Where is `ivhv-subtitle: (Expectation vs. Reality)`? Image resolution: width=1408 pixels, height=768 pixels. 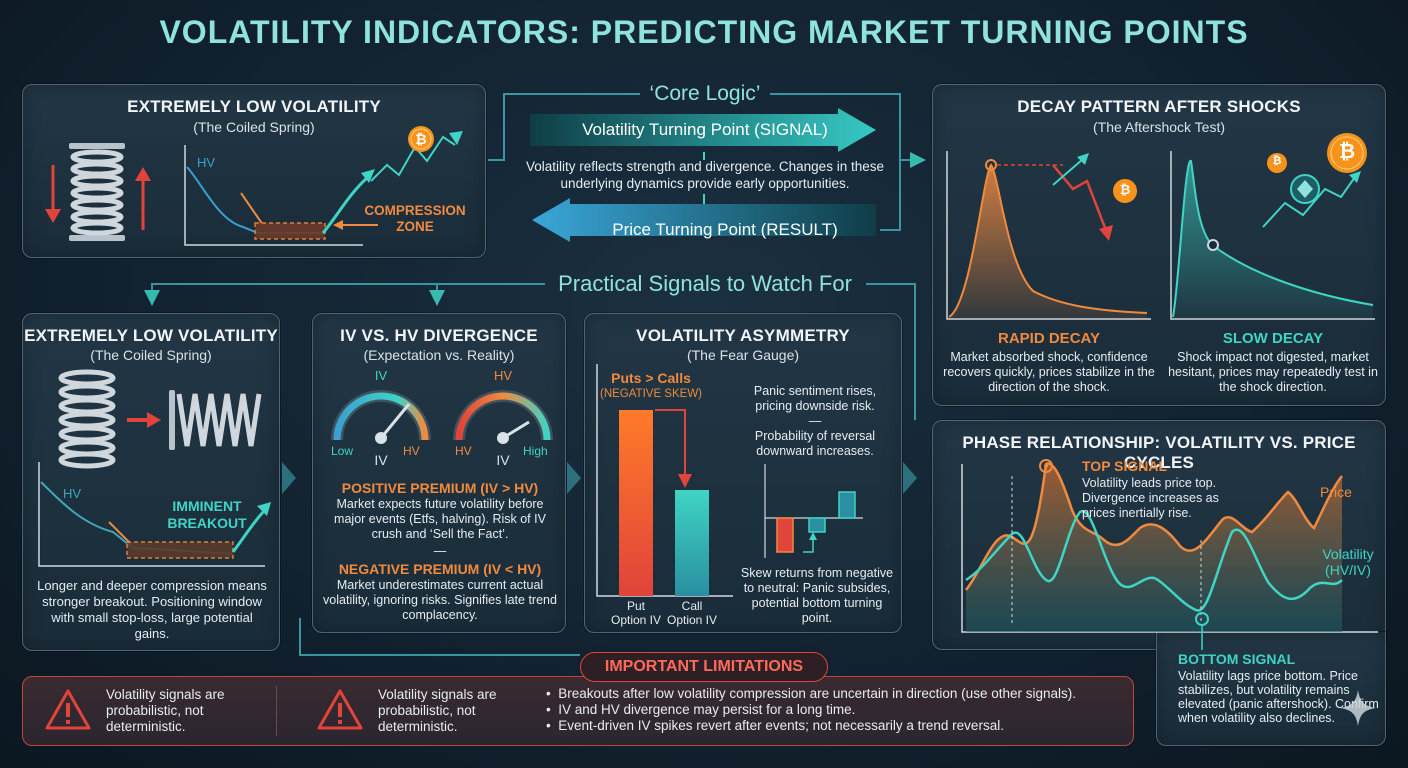 ivhv-subtitle: (Expectation vs. Reality) is located at coordinates (439, 355).